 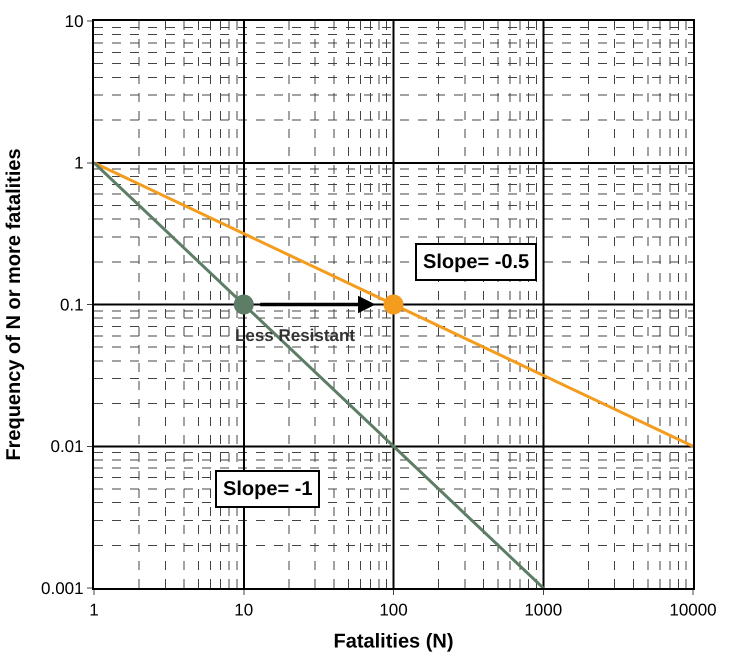 I want to click on x-tick-label: 1, so click(x=94, y=610).